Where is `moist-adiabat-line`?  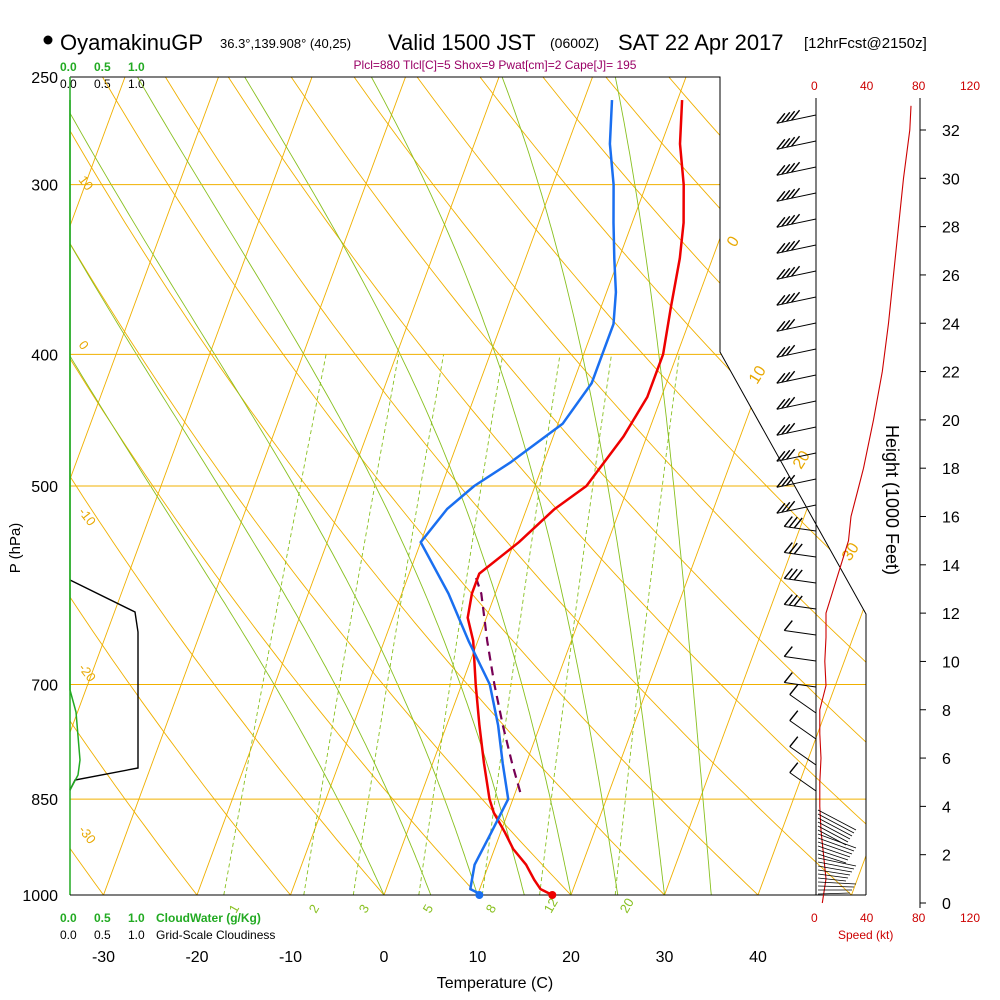
moist-adiabat-line is located at coordinates (660, 486).